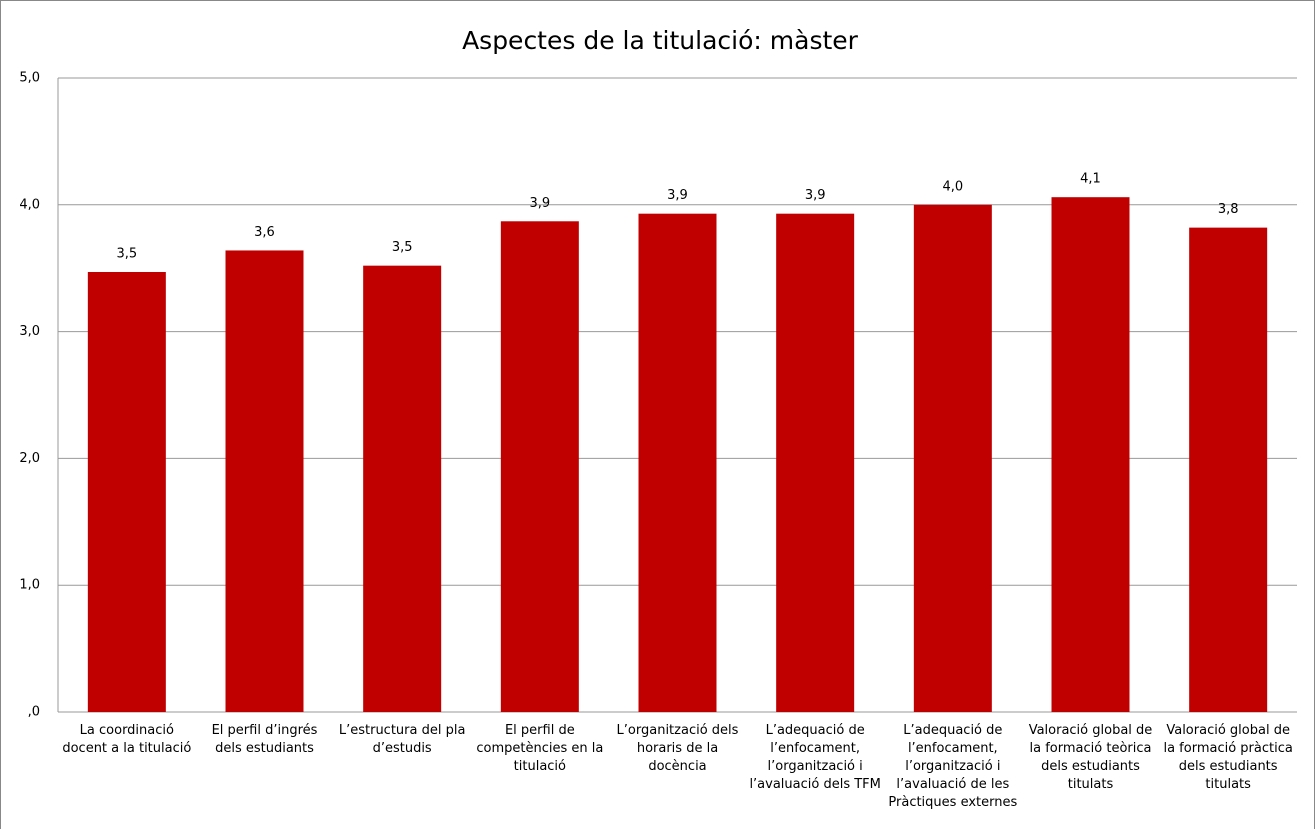  What do you see at coordinates (29, 78) in the screenshot?
I see `y-tick-label: 5,0` at bounding box center [29, 78].